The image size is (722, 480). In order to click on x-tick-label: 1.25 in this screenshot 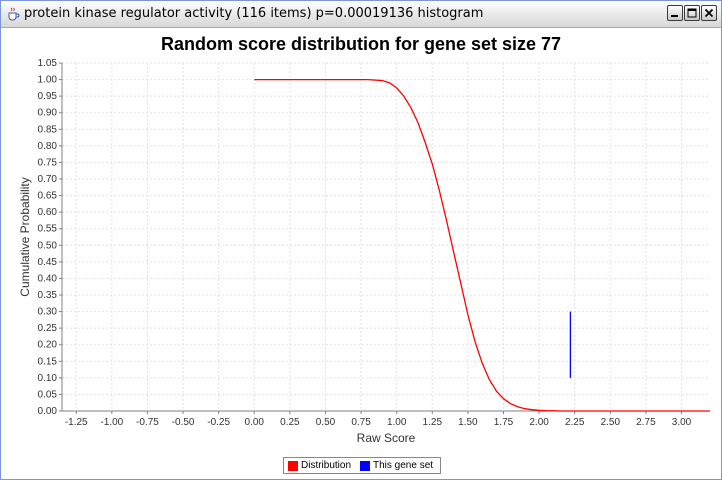, I will do `click(433, 422)`.